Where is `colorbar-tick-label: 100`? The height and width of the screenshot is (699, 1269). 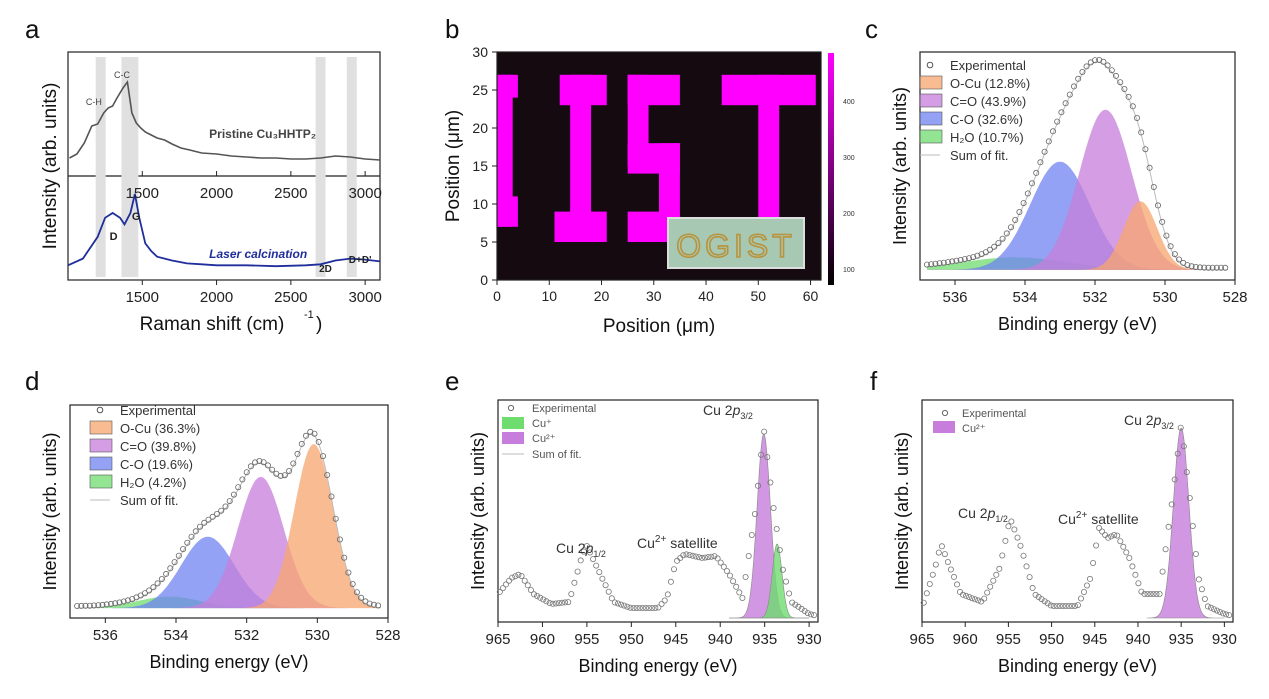
colorbar-tick-label: 100 is located at coordinates (849, 270).